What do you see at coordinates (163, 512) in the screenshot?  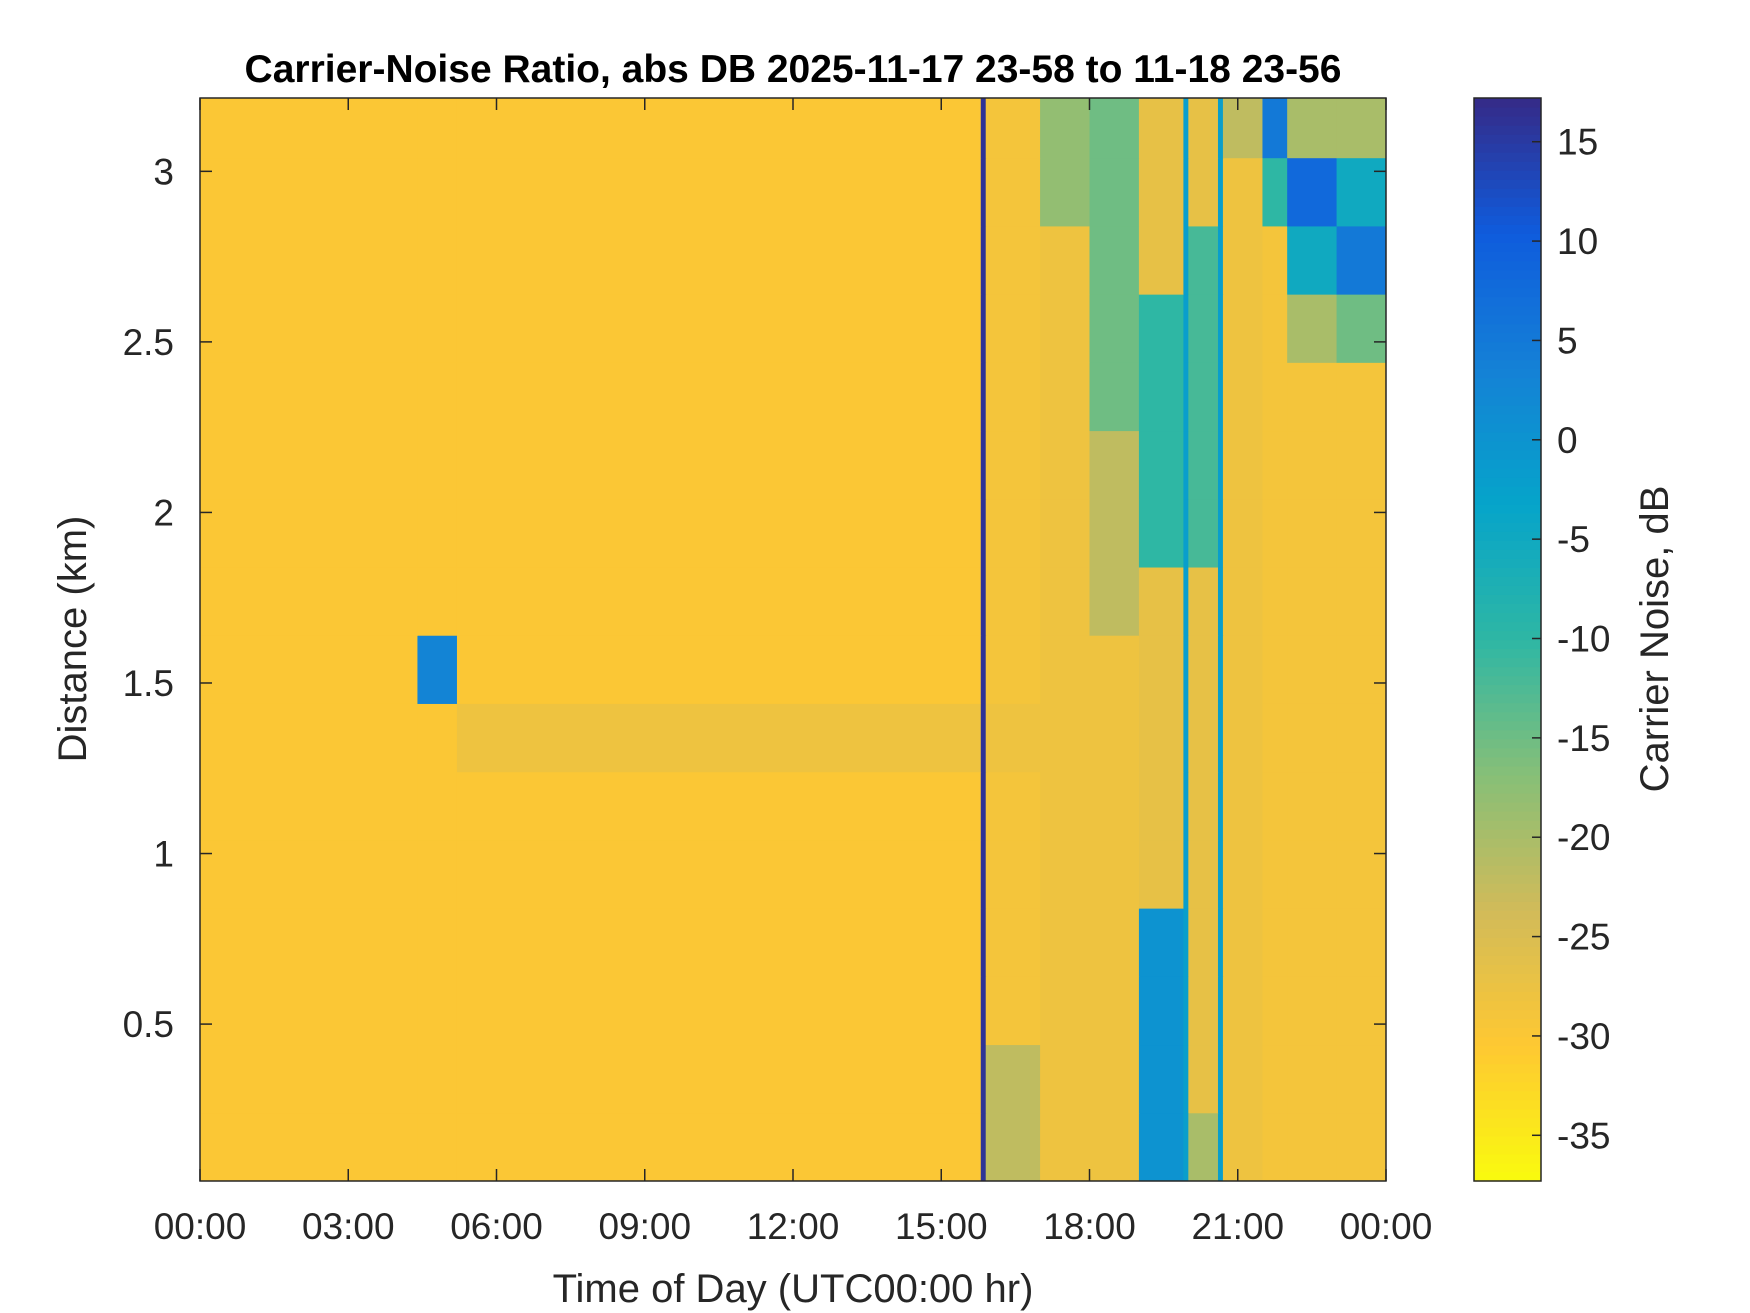 I see `y-tick-label: 2` at bounding box center [163, 512].